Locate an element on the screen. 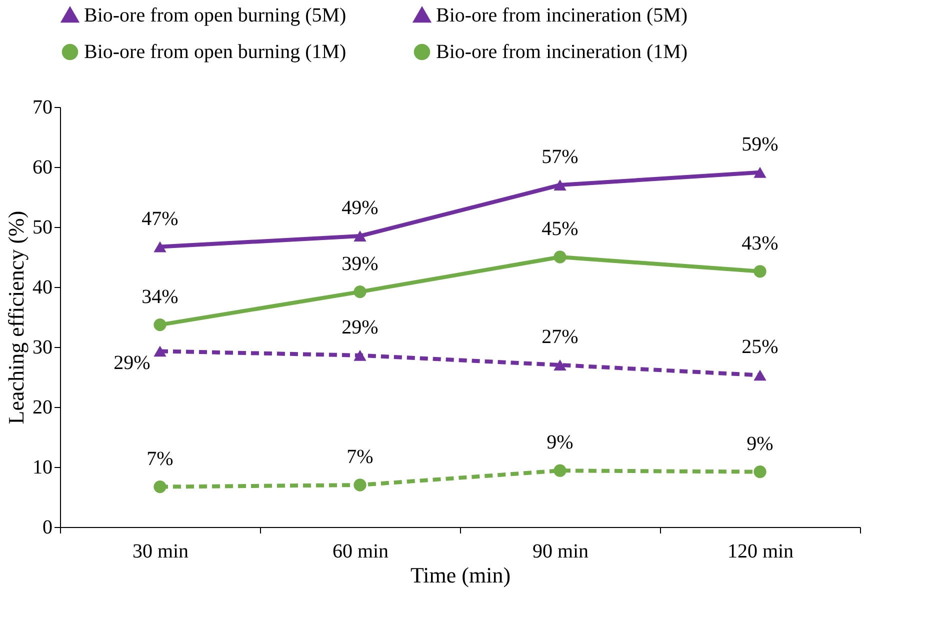 This screenshot has height=637, width=931. legend-label: Bio-ore from incineration (5M) is located at coordinates (562, 15).